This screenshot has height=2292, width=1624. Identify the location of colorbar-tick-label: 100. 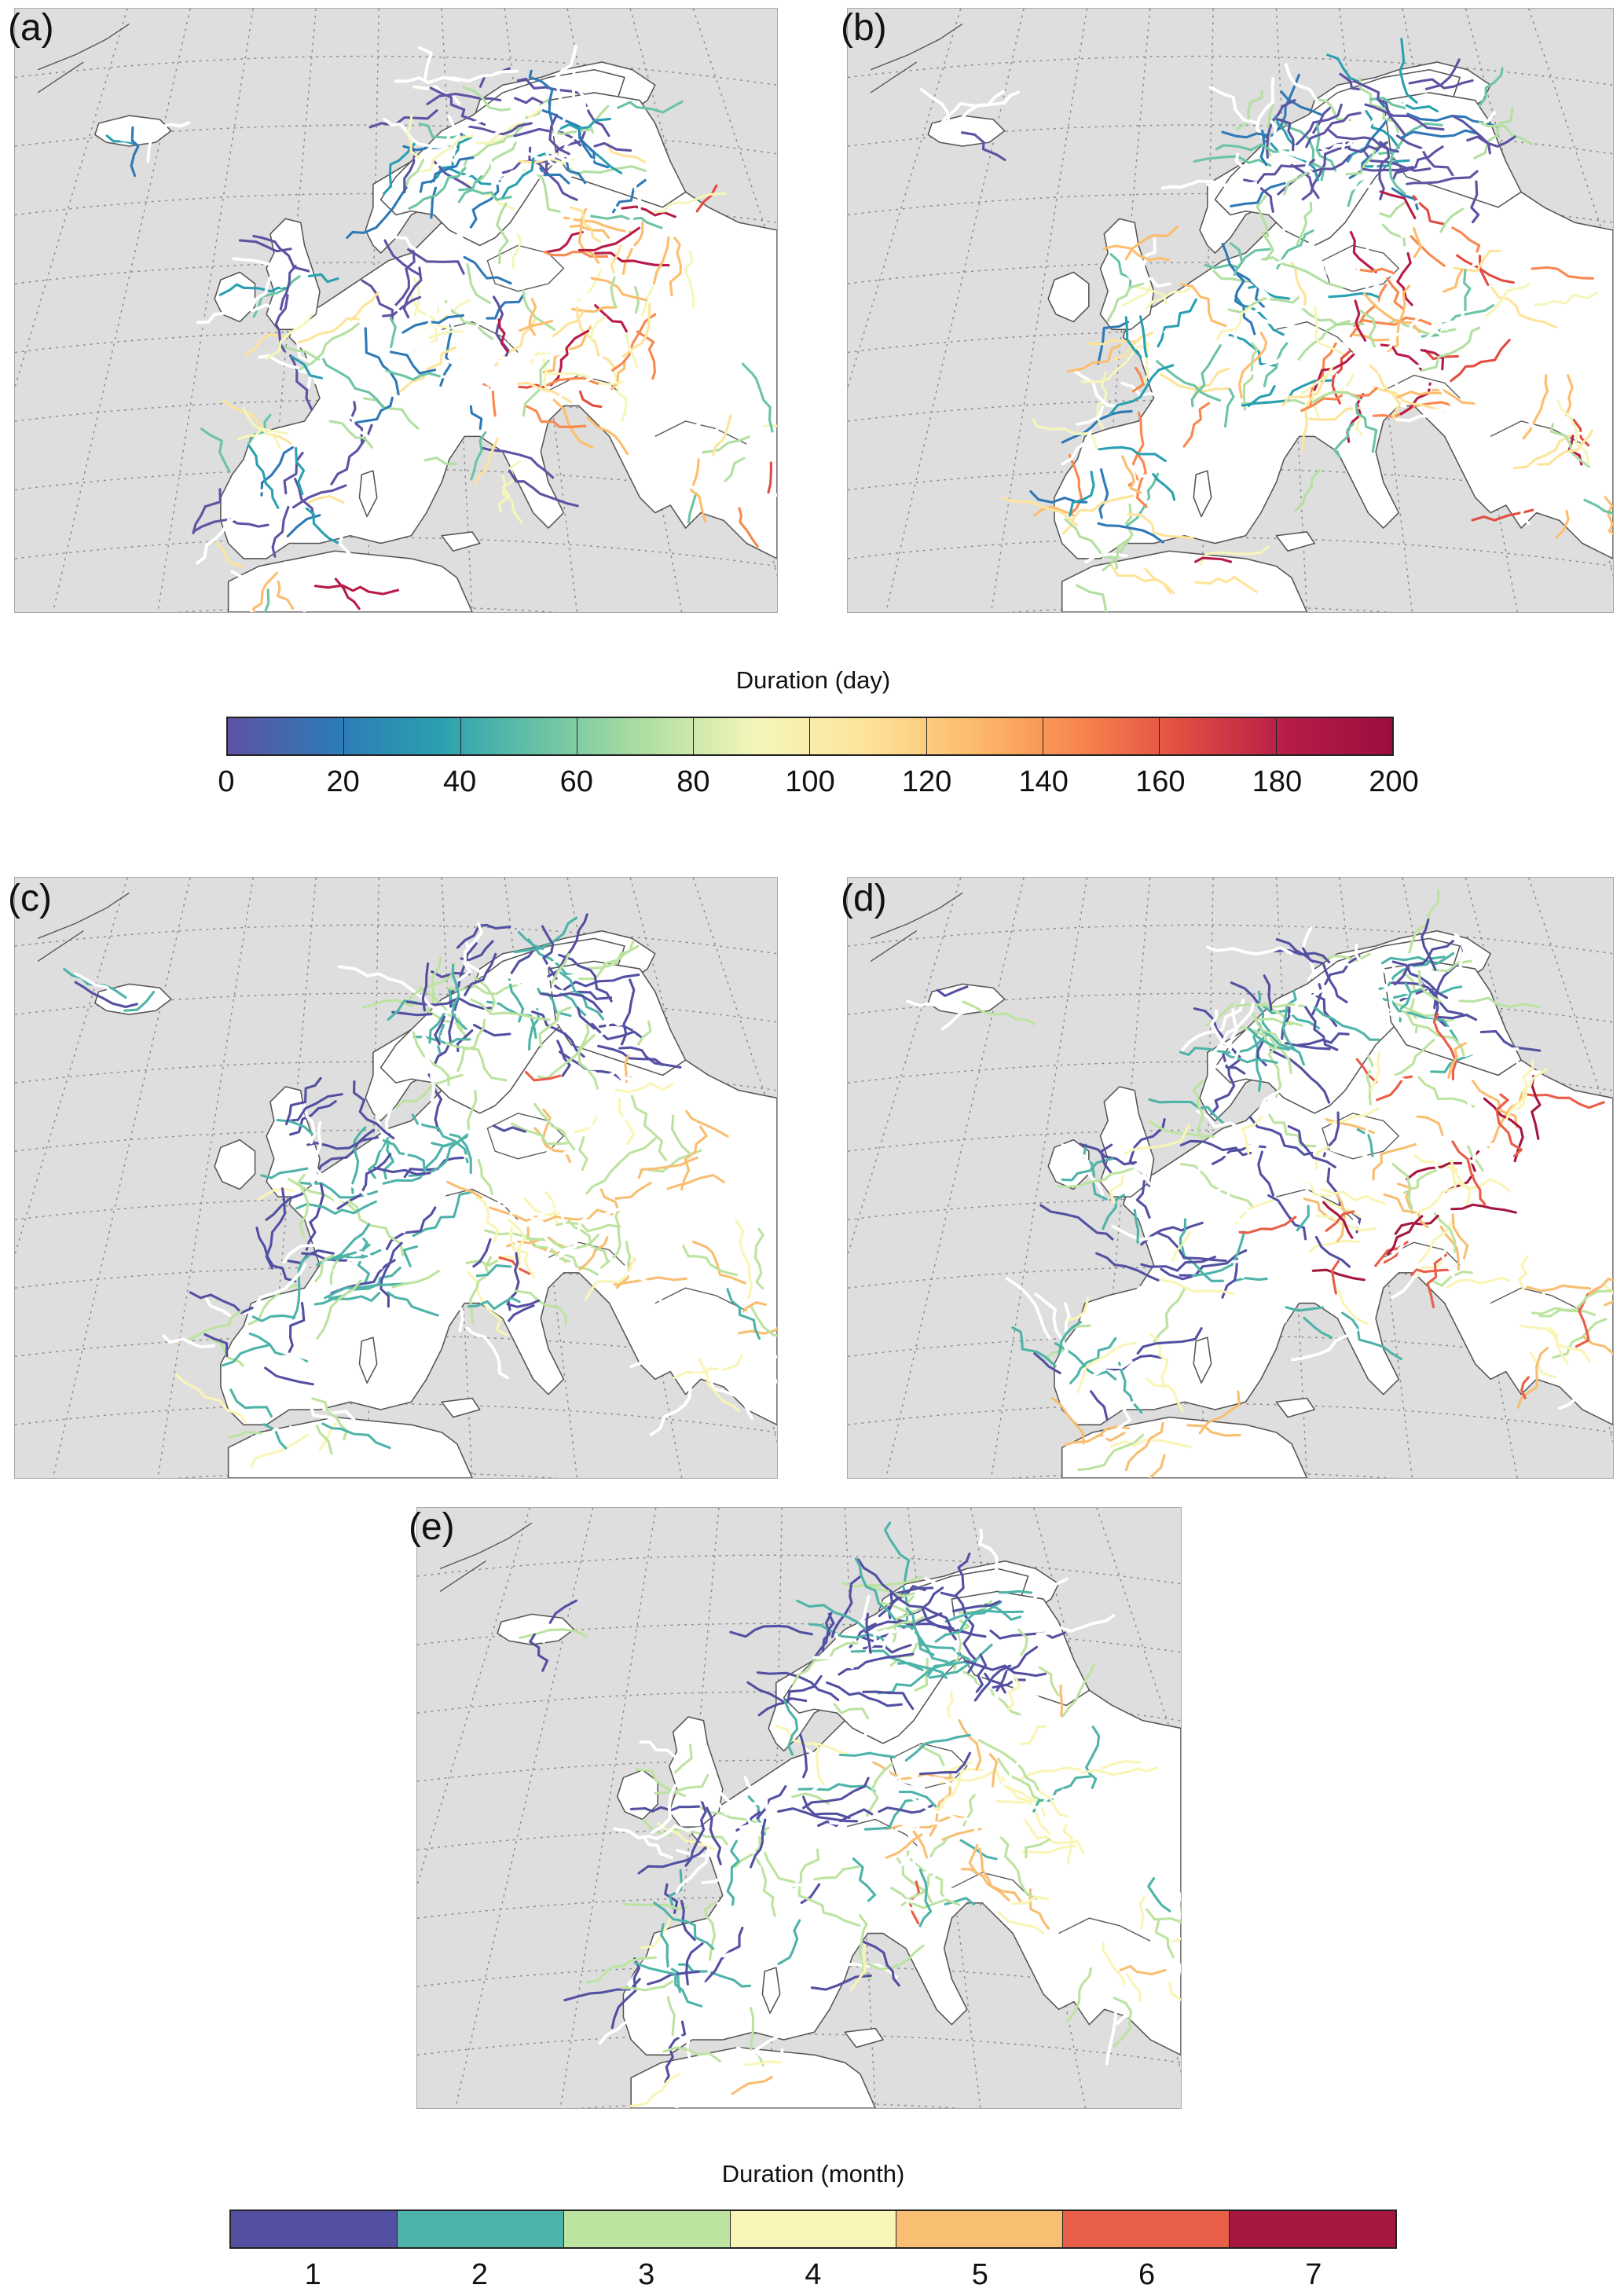
(810, 781).